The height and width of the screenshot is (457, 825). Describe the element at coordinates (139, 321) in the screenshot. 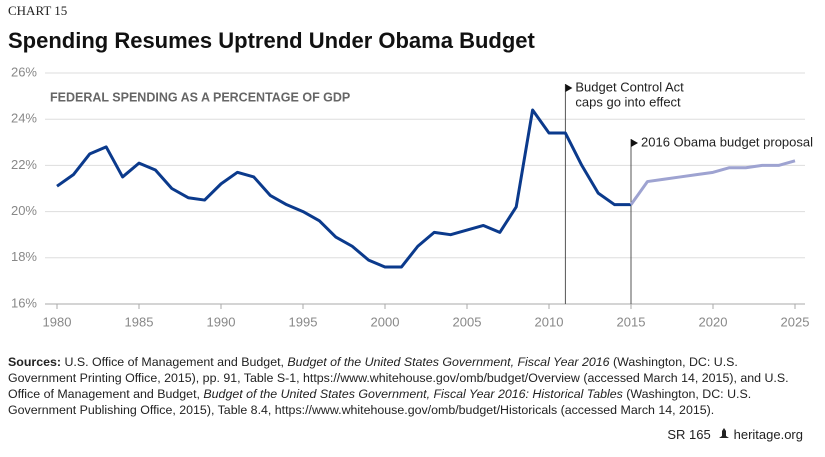

I see `x-tick-label: 1985` at that location.